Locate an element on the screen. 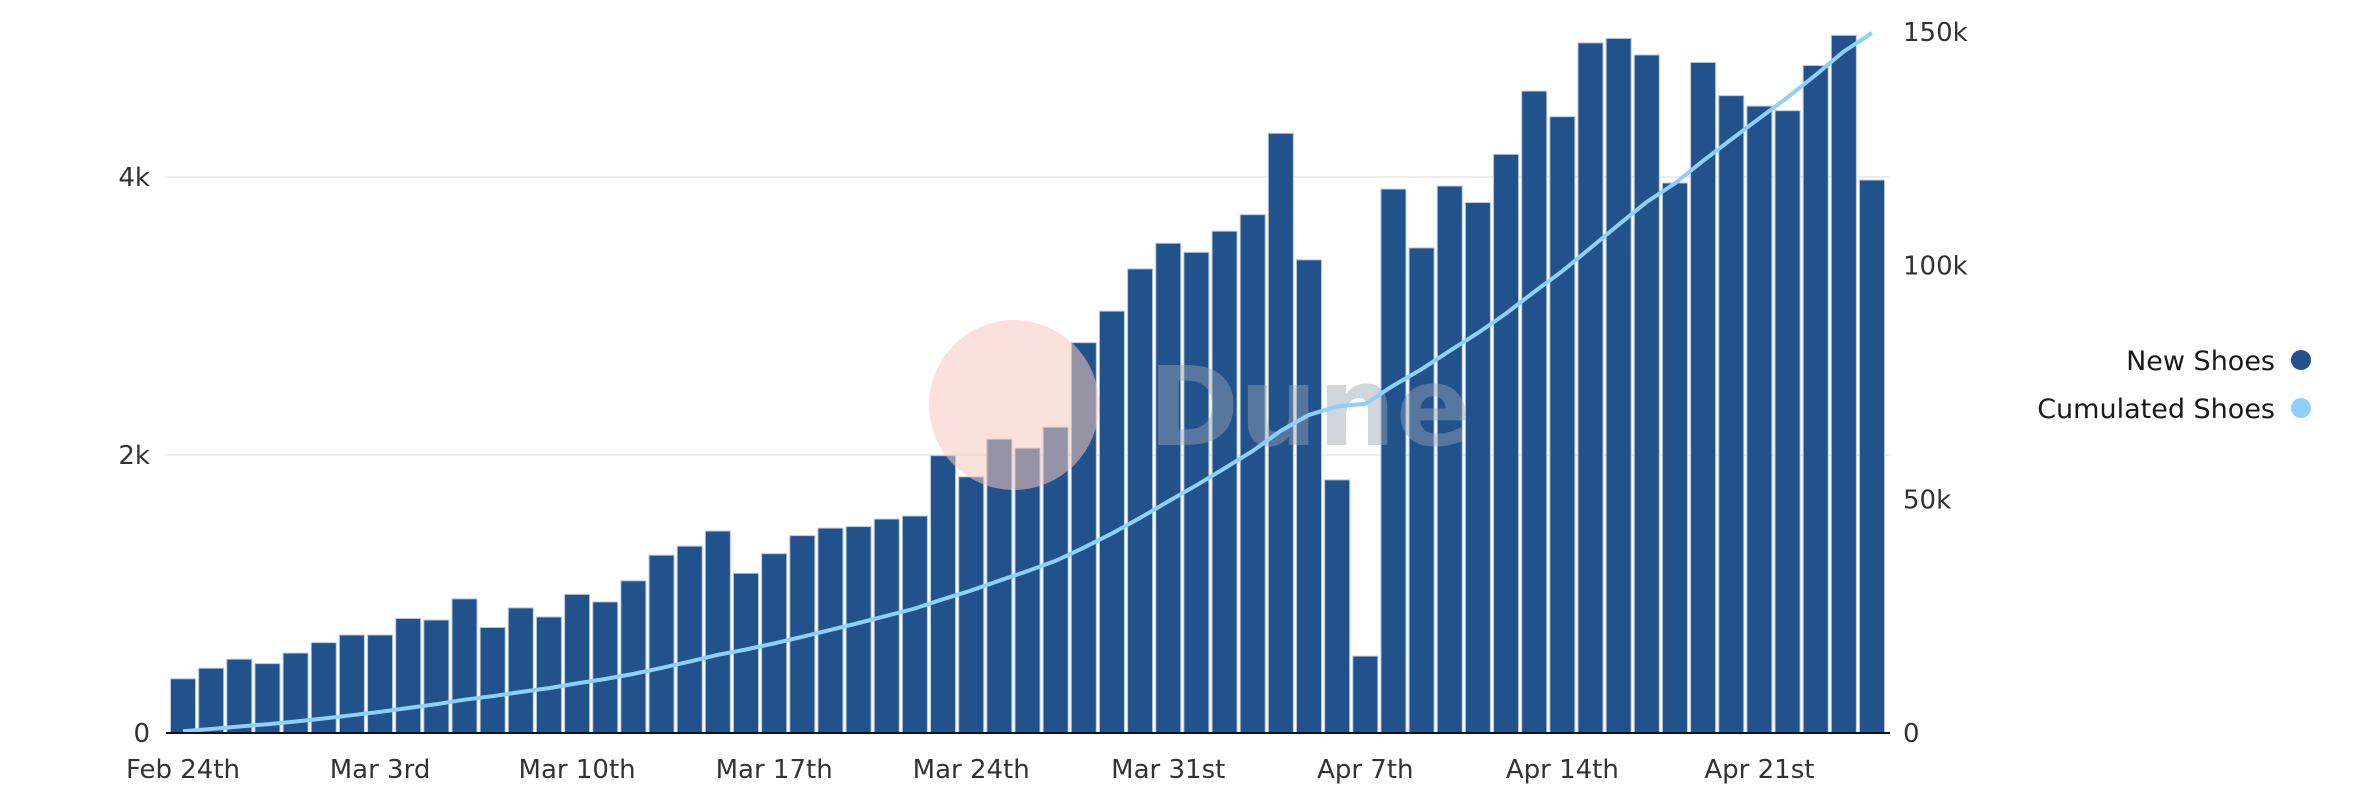 The width and height of the screenshot is (2353, 801). left-tick-label: 2k is located at coordinates (134, 456).